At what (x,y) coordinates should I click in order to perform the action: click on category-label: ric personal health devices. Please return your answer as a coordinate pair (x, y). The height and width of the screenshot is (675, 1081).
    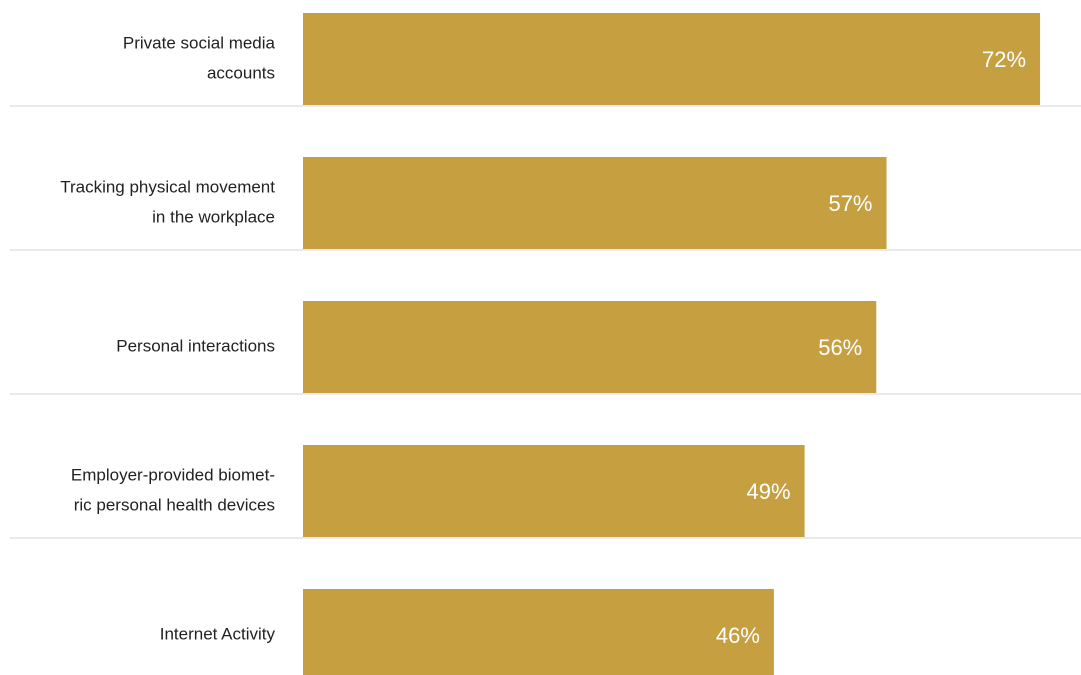
    Looking at the image, I should click on (174, 504).